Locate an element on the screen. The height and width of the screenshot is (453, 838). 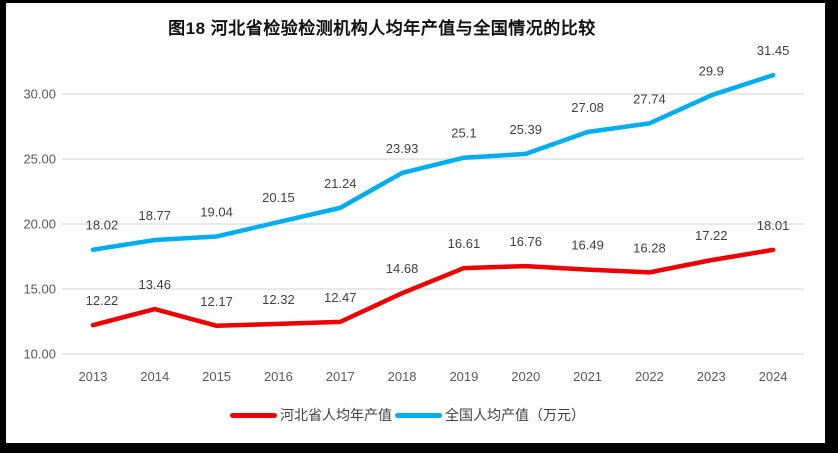
x-axis-tick-label: 2023 is located at coordinates (711, 376).